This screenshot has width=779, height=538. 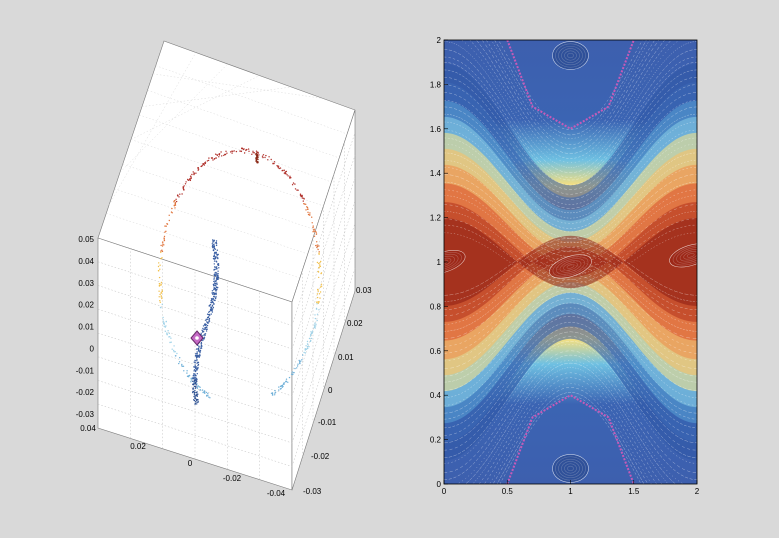 I want to click on y-tick-label: 0.2, so click(x=436, y=440).